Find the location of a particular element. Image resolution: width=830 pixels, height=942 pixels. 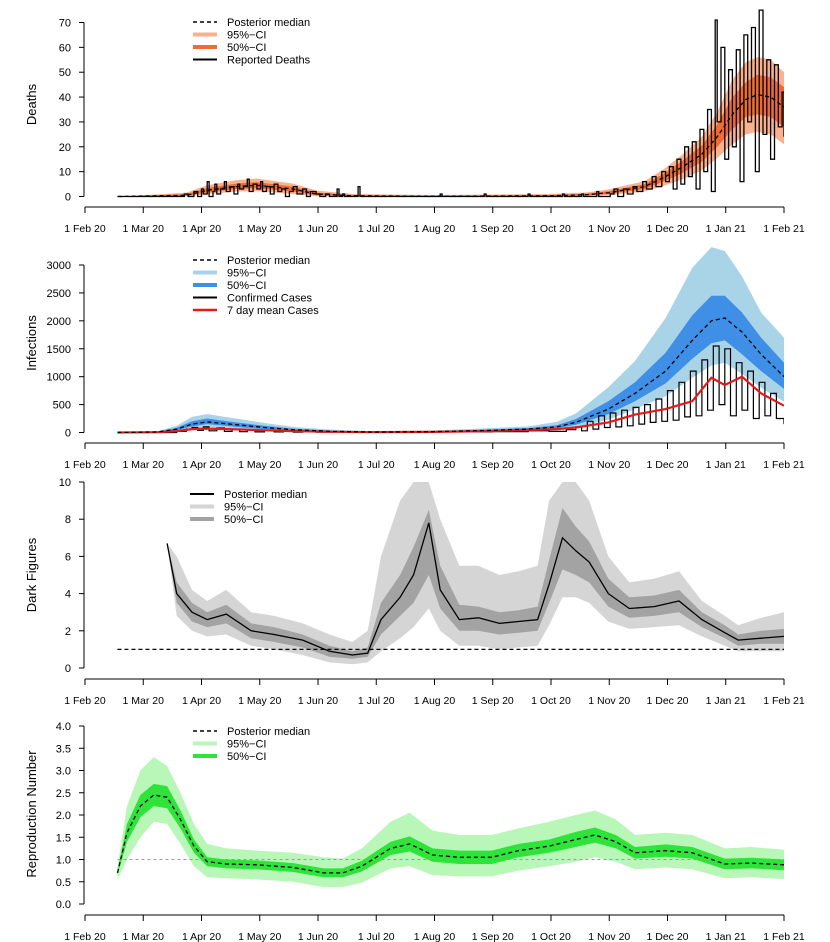

dark_figures-x-tick-label: 1 Mar 20 is located at coordinates (144, 701).